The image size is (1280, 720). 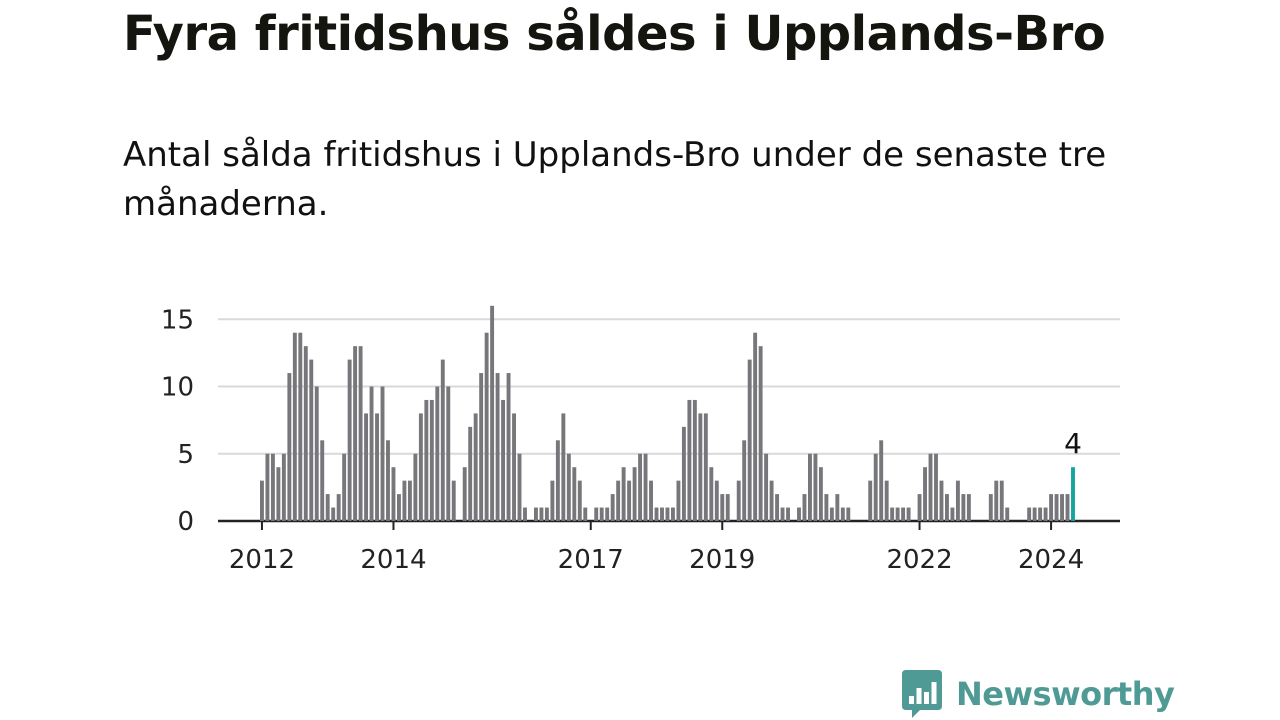 What do you see at coordinates (393, 560) in the screenshot?
I see `x-tick-label: 2014` at bounding box center [393, 560].